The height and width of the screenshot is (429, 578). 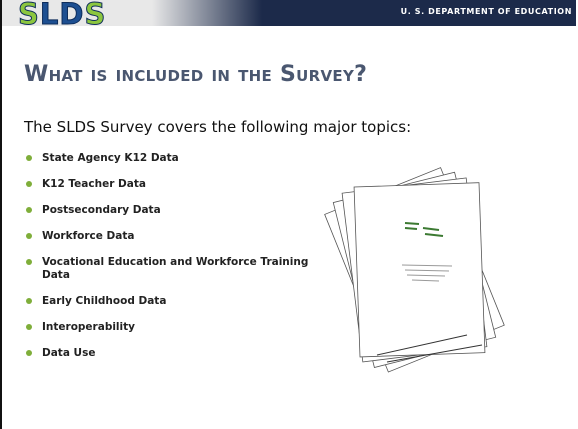 I want to click on department: U. S. DEPARTMENT OF EDUCATION, so click(x=486, y=11).